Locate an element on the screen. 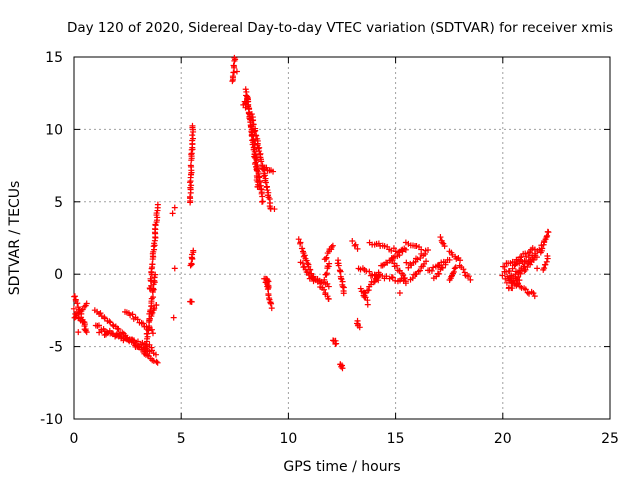 The height and width of the screenshot is (480, 640). y-tick-label: 15 is located at coordinates (54, 58).